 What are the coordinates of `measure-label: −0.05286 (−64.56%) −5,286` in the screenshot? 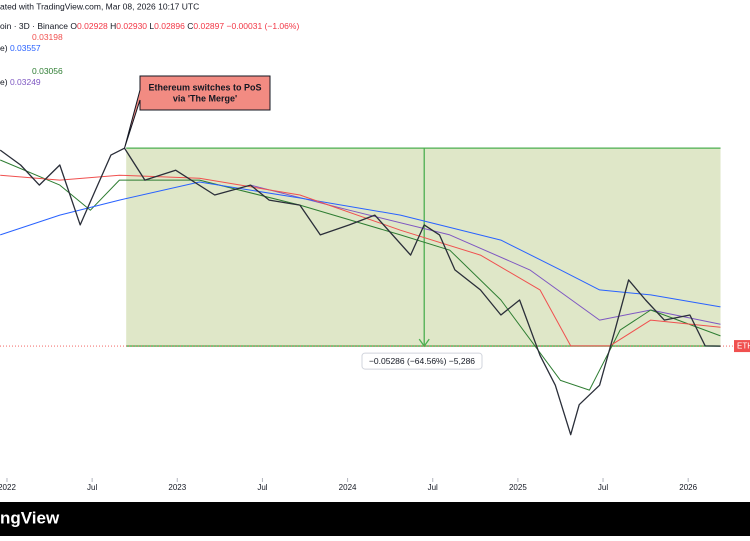 It's located at (422, 361).